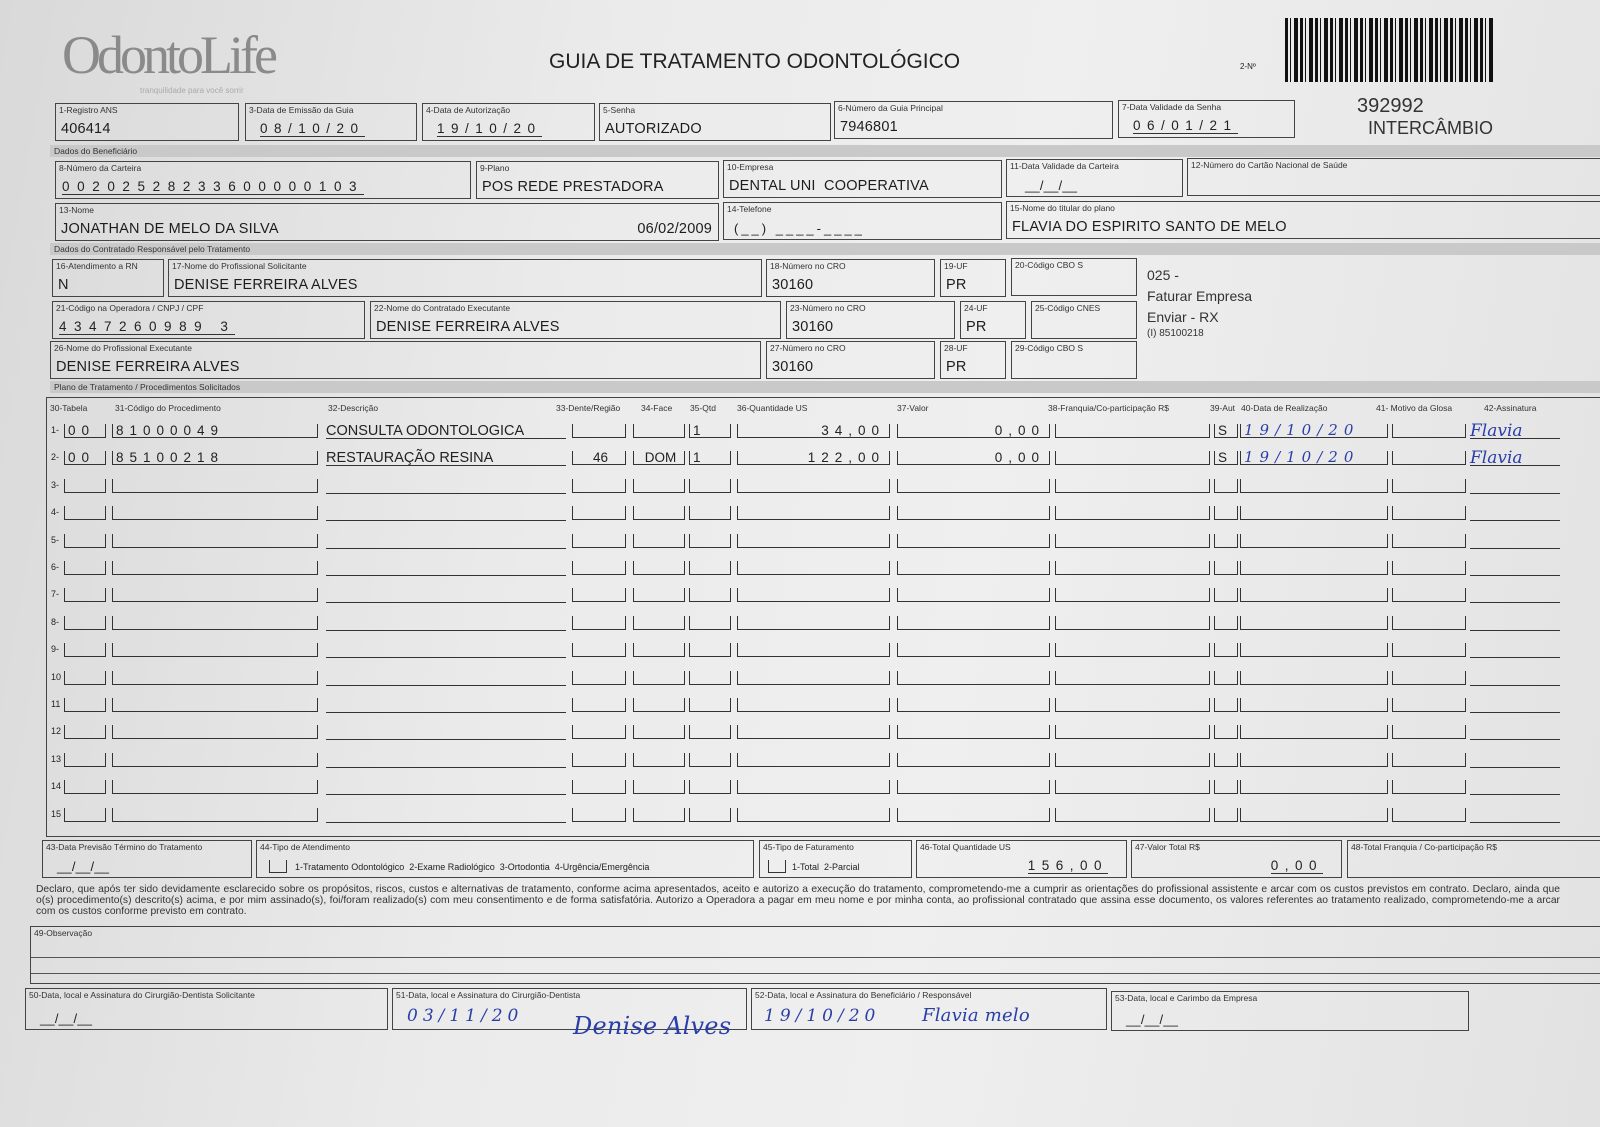 Image resolution: width=1600 pixels, height=1127 pixels. I want to click on cell-assinatura: Flavia, so click(1515, 458).